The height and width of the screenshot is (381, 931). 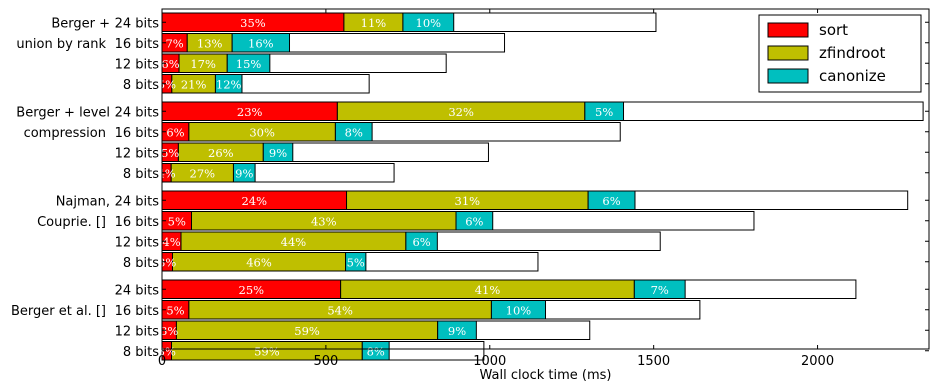 What do you see at coordinates (788, 53) in the screenshot?
I see `legend-swatch-zfindroot` at bounding box center [788, 53].